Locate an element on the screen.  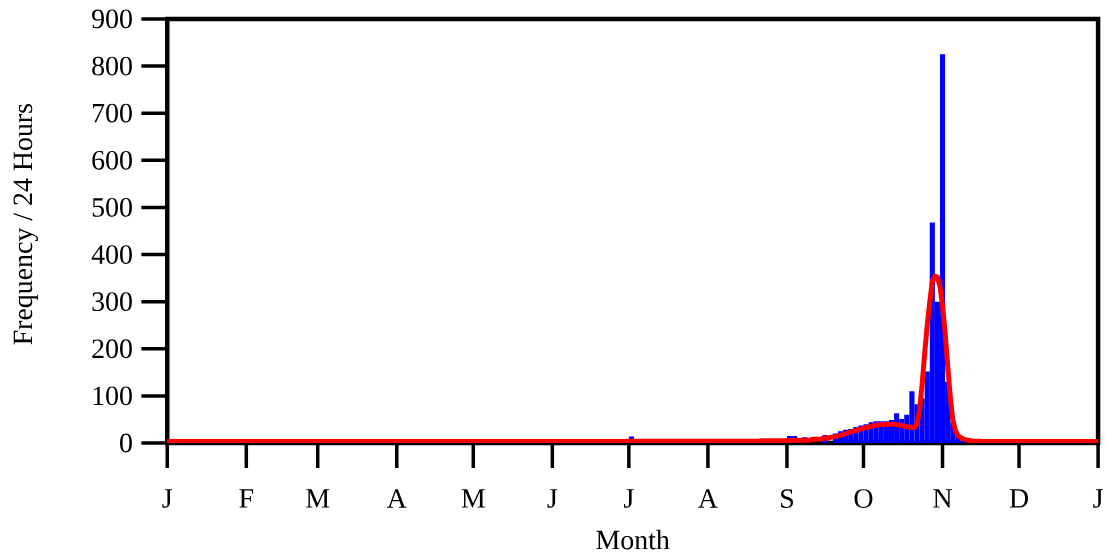
x-tick-label: F is located at coordinates (246, 498).